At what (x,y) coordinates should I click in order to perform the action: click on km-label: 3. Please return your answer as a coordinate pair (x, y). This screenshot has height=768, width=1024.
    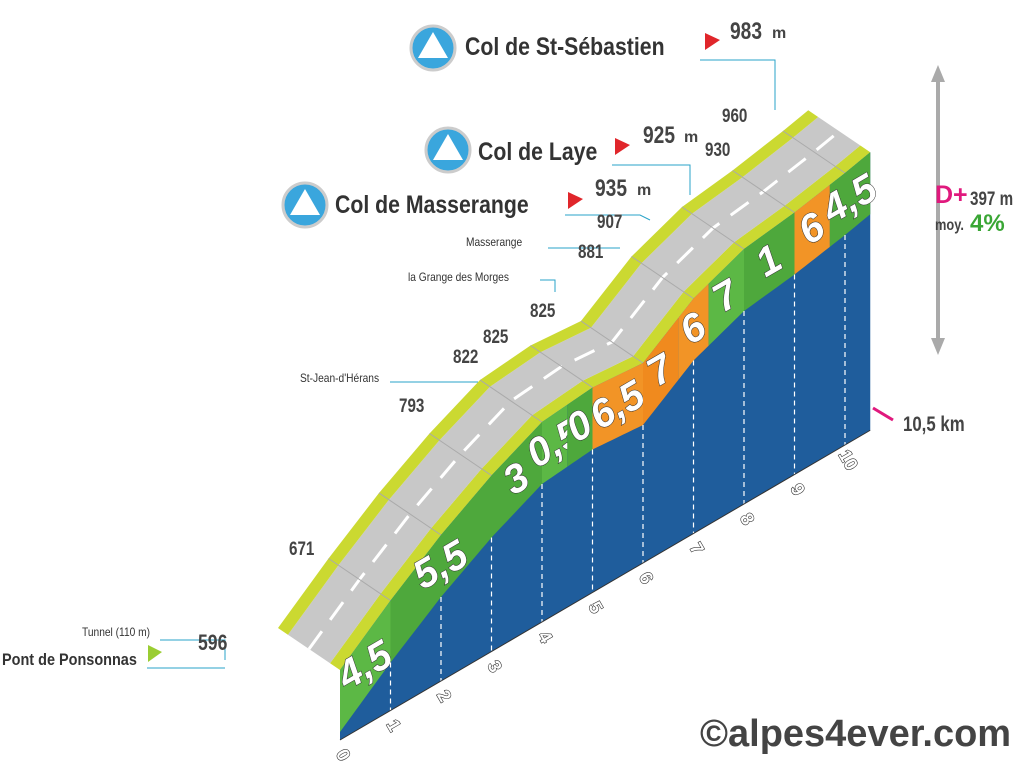
    Looking at the image, I should click on (495, 666).